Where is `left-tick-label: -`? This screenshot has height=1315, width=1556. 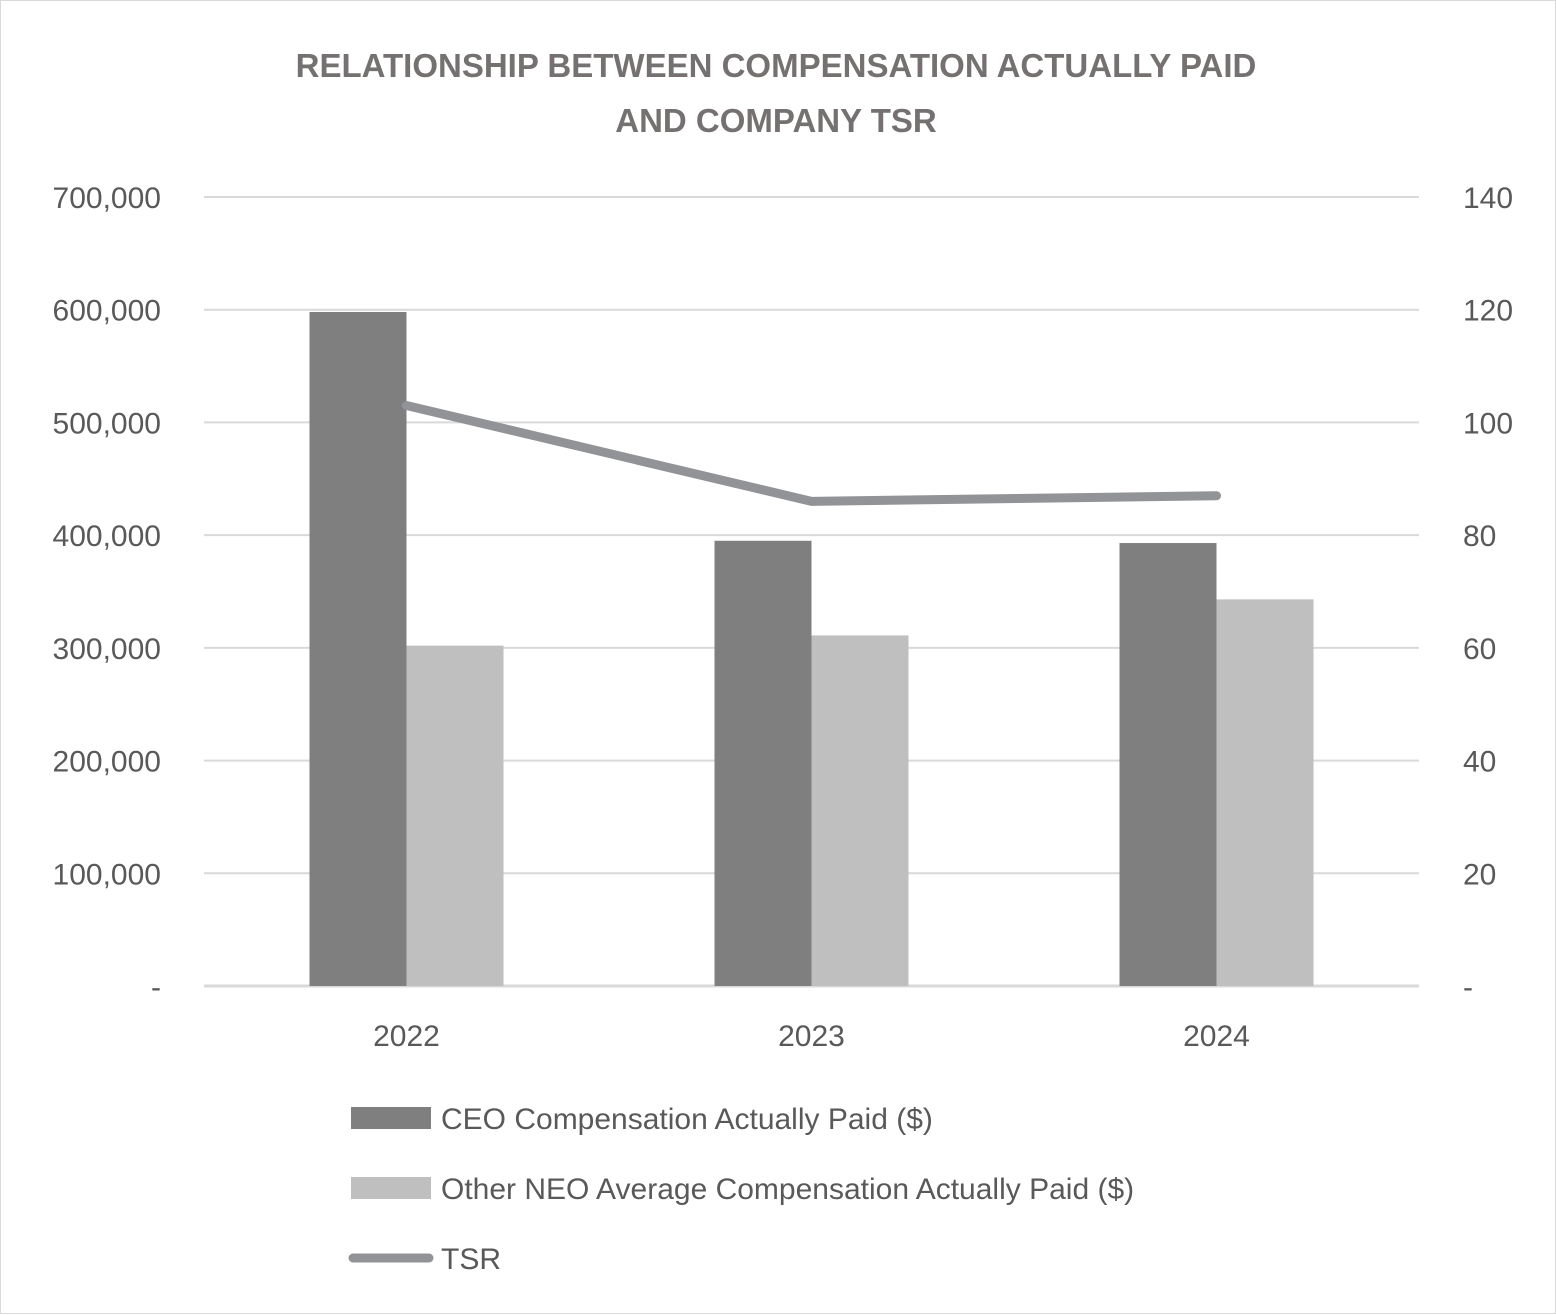
left-tick-label: - is located at coordinates (156, 987).